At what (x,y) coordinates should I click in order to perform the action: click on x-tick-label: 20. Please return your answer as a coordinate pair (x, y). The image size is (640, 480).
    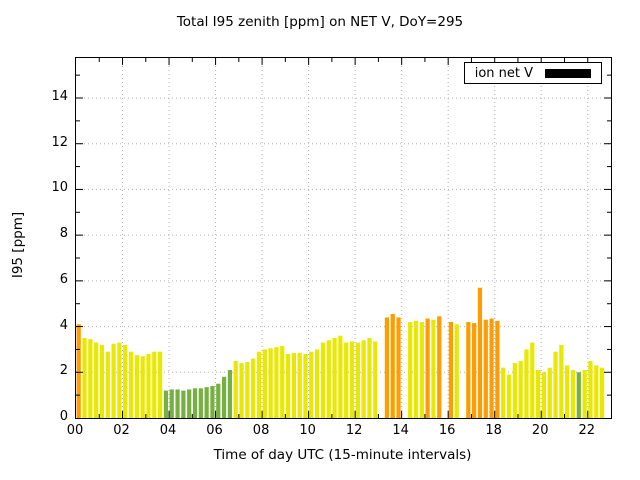
    Looking at the image, I should click on (540, 430).